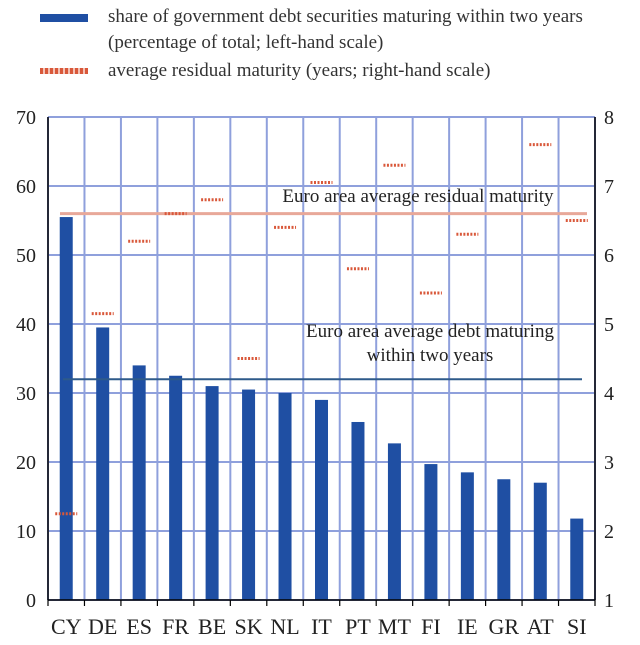  What do you see at coordinates (540, 541) in the screenshot?
I see `bar-at` at bounding box center [540, 541].